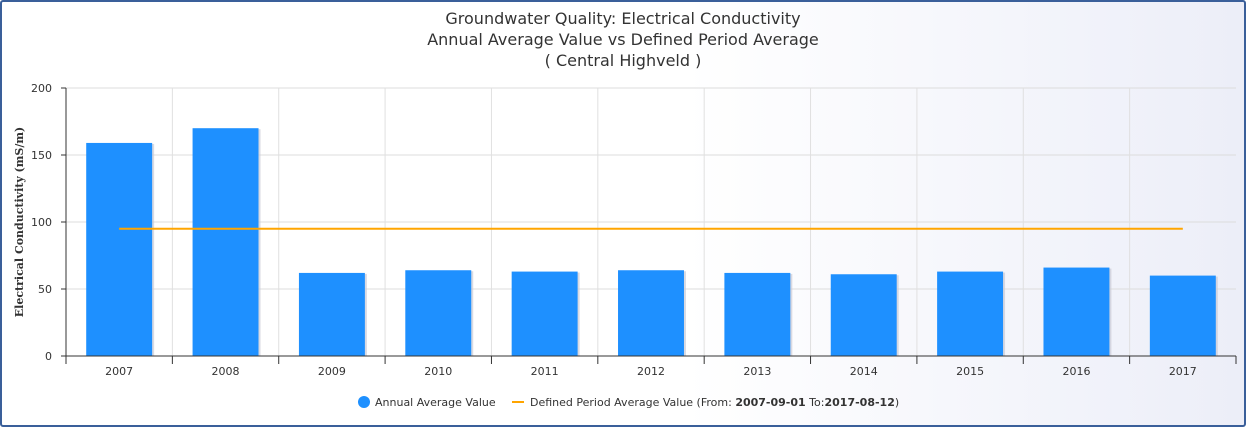 The height and width of the screenshot is (427, 1246). I want to click on bar-2011, so click(544, 313).